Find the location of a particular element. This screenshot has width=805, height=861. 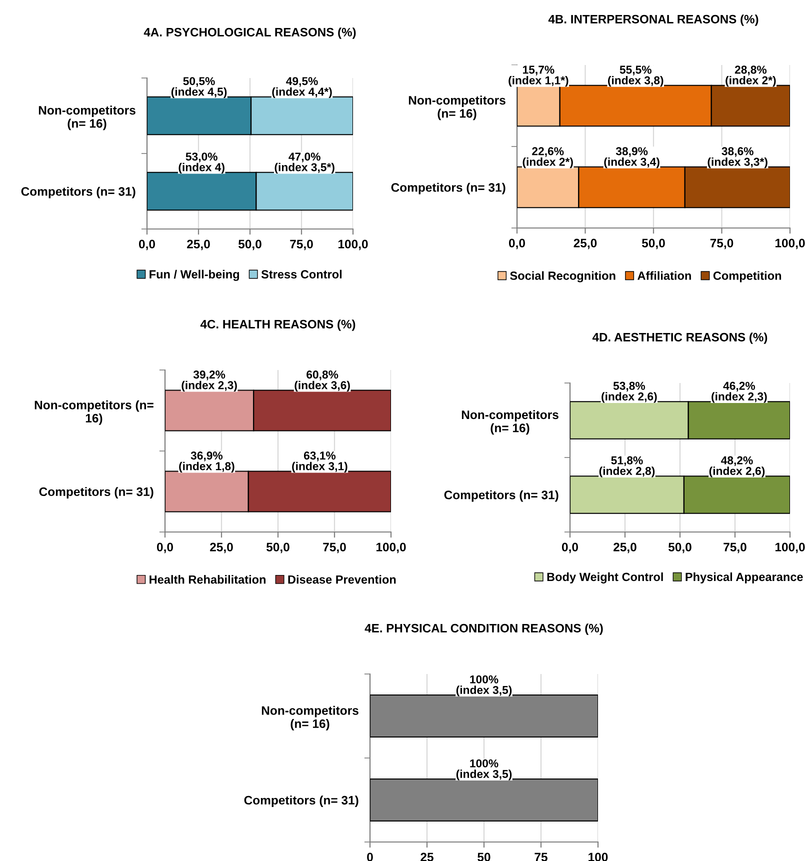

x-tick-label: 75 is located at coordinates (541, 856).